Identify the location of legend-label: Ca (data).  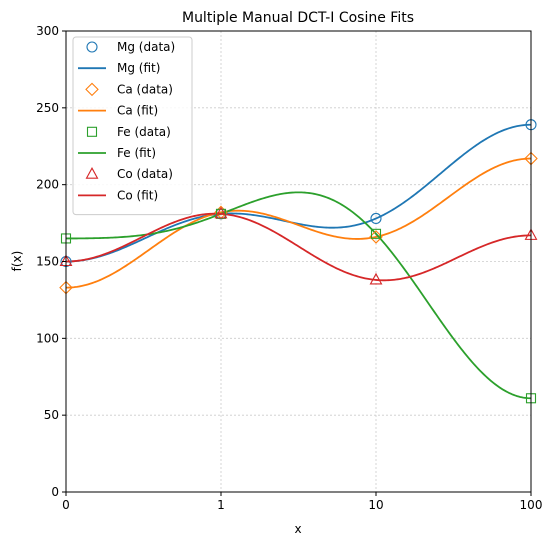
(145, 89).